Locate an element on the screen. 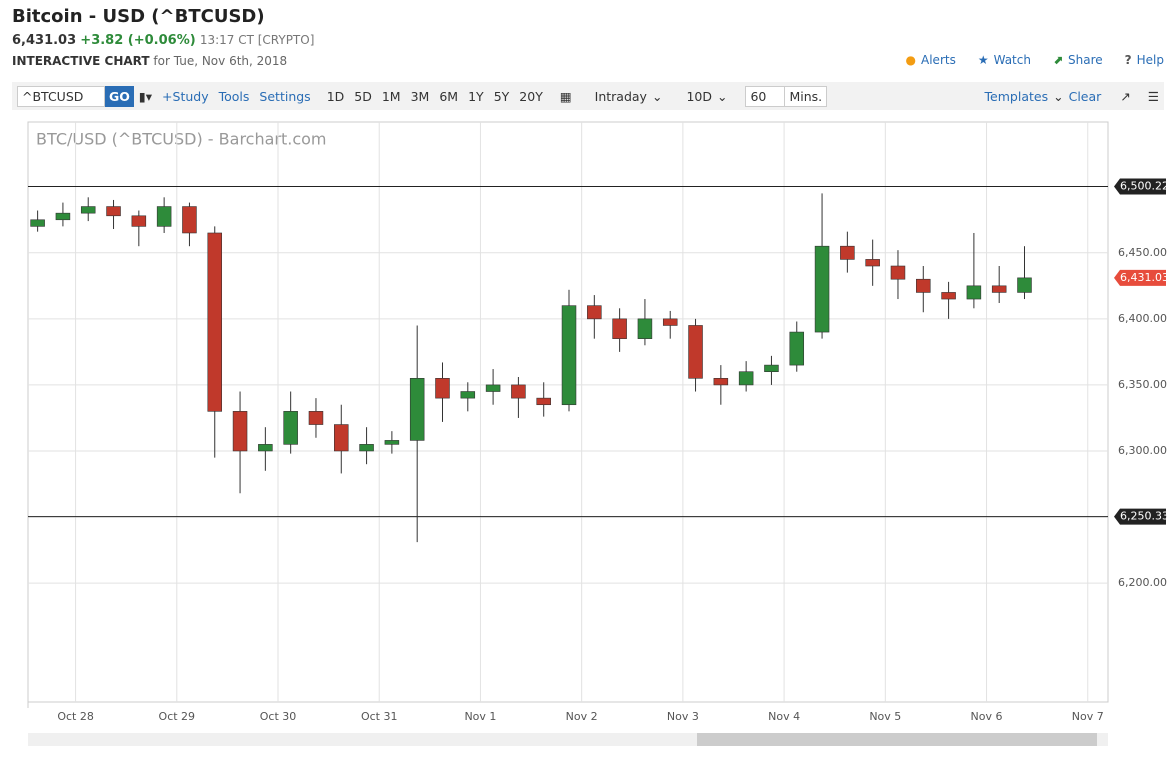 The image size is (1172, 768). y-tick-label: 6,200.00 is located at coordinates (1142, 582).